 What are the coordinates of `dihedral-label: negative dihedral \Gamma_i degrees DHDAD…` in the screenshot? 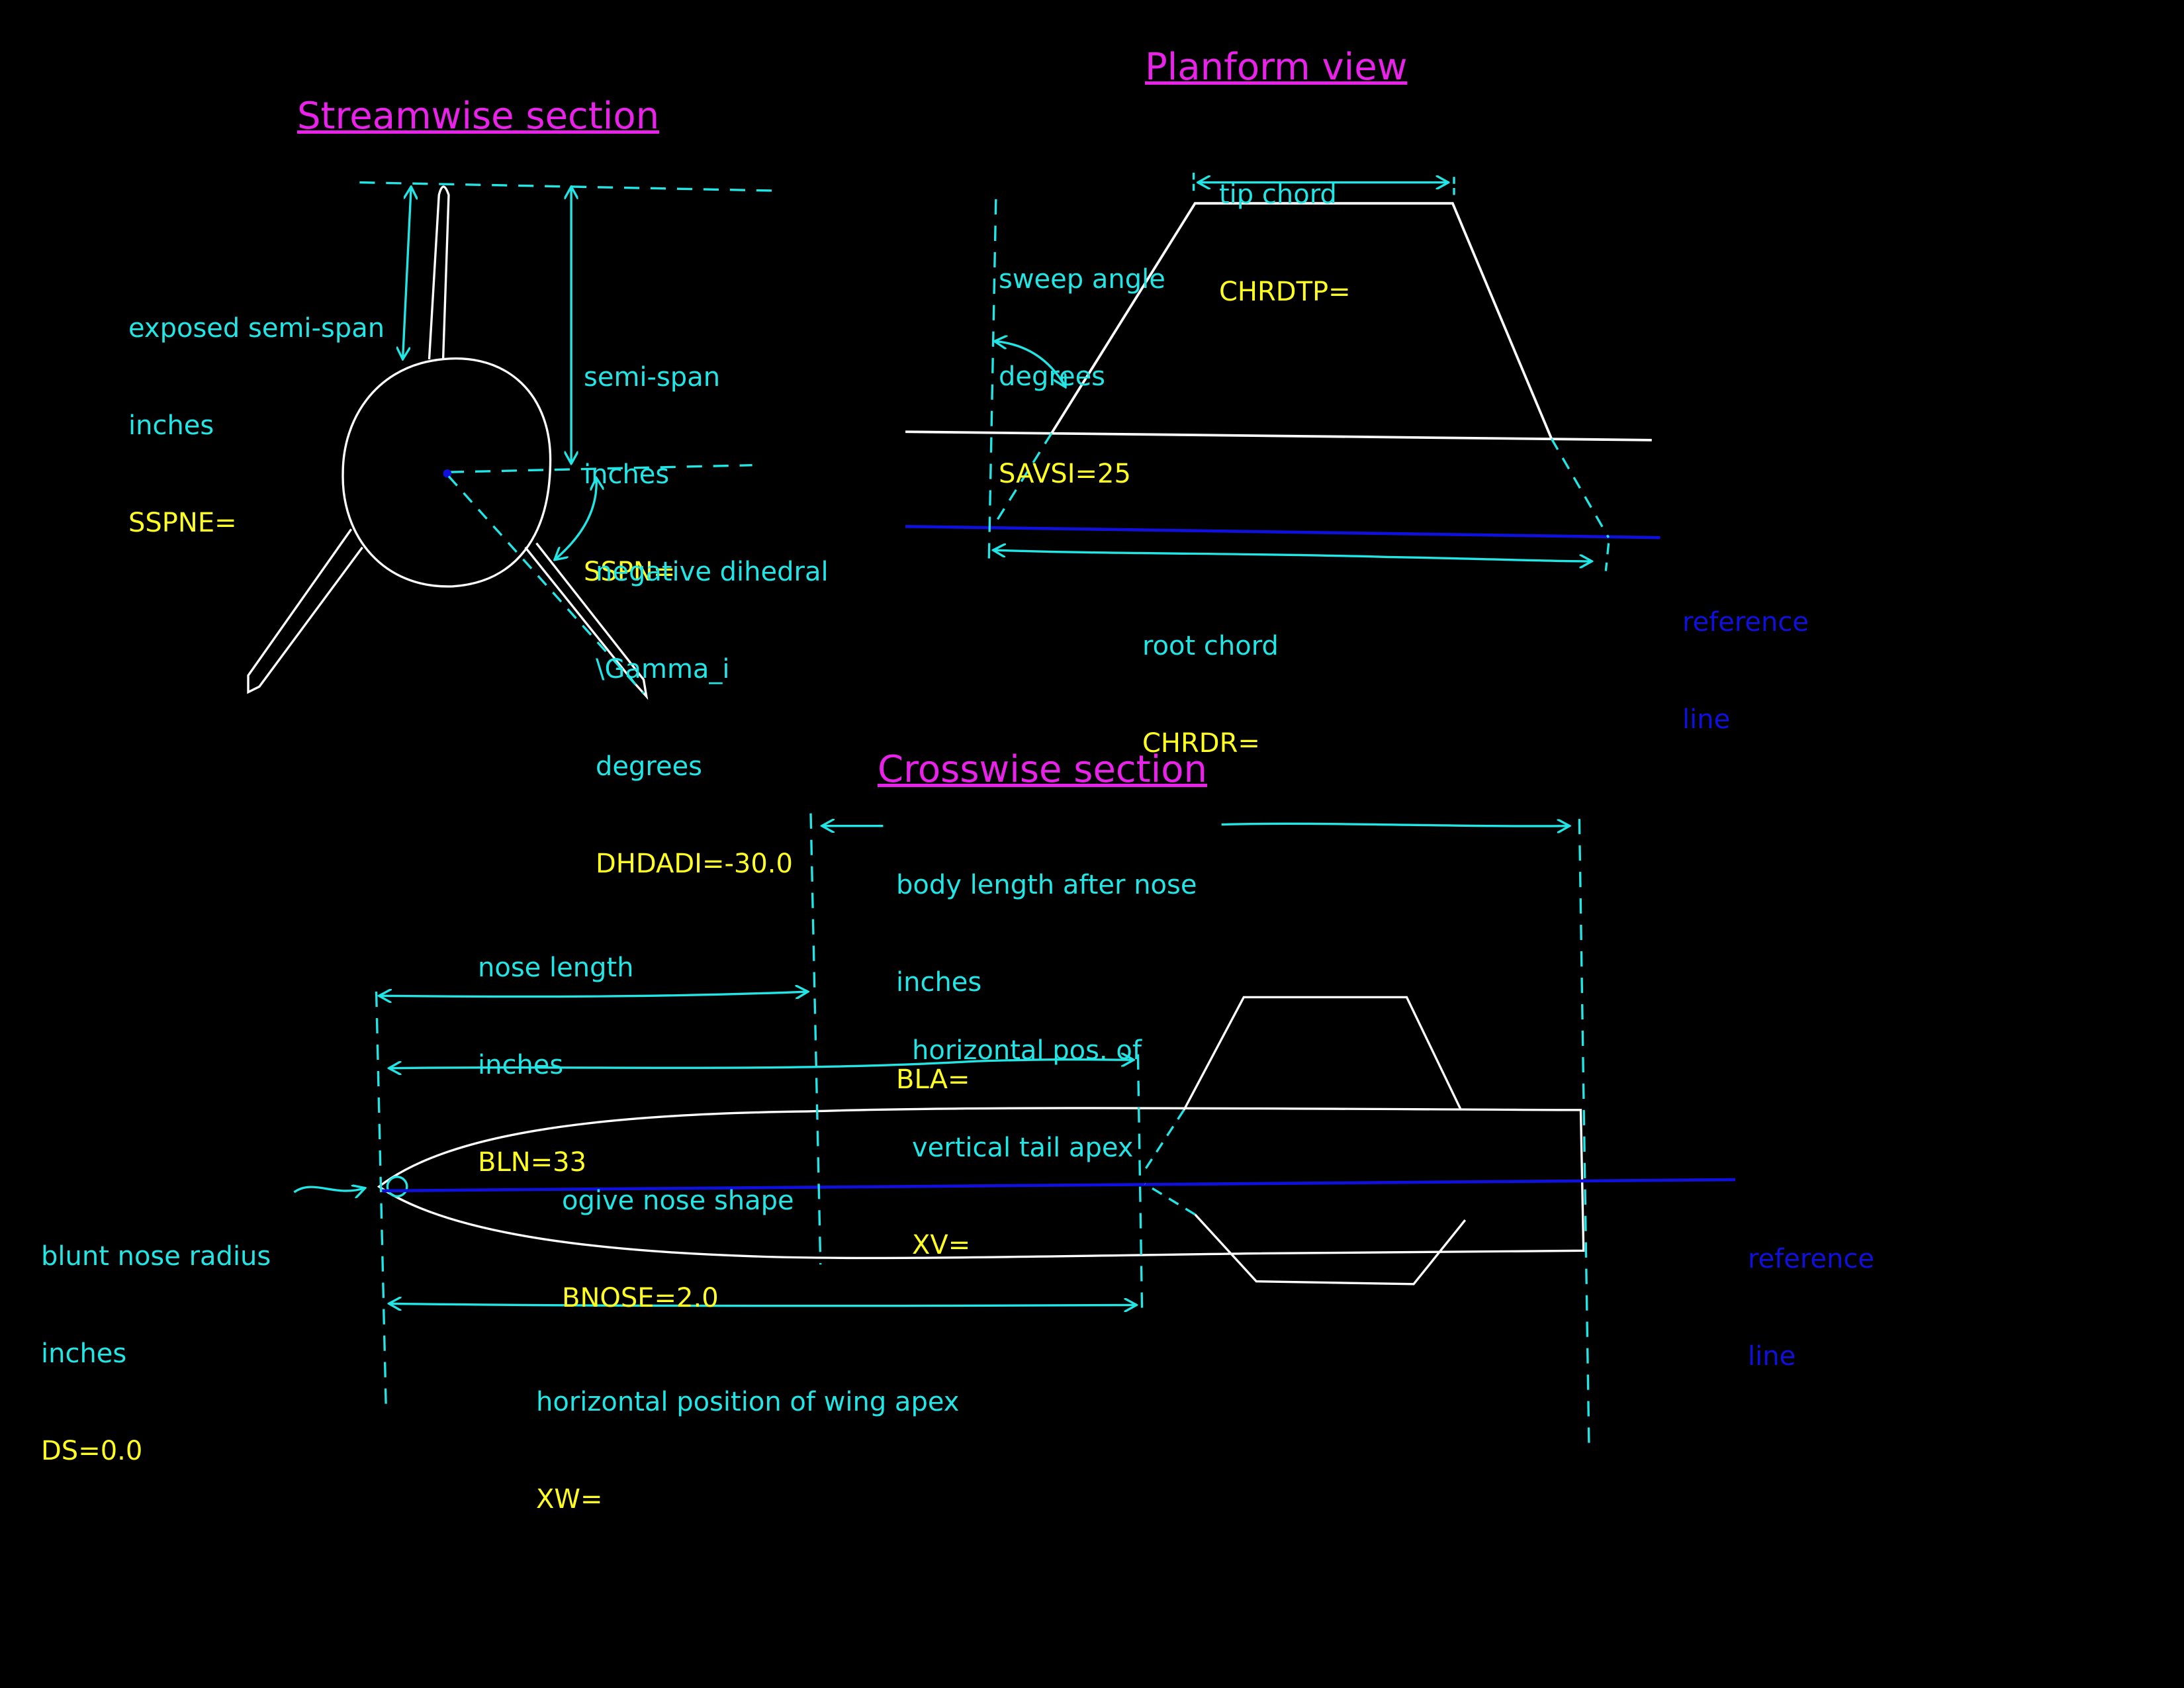 It's located at (712, 702).